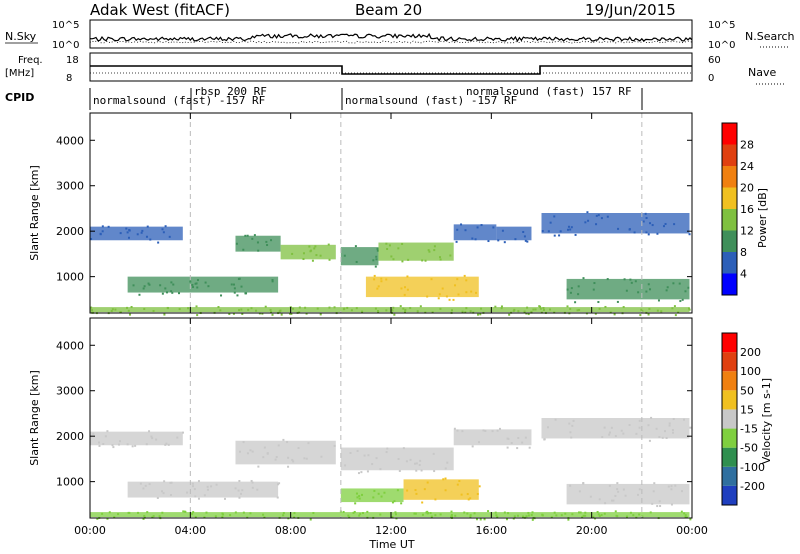  Describe the element at coordinates (721, 25) in the screenshot. I see `nsearch-tick-high: 10^5` at that location.